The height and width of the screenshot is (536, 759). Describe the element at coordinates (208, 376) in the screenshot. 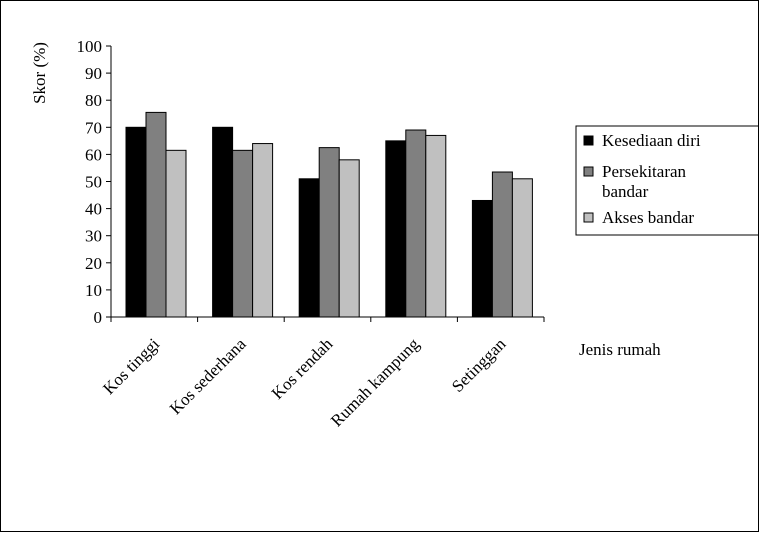

I see `x-tick-label: Kos sederhana` at that location.